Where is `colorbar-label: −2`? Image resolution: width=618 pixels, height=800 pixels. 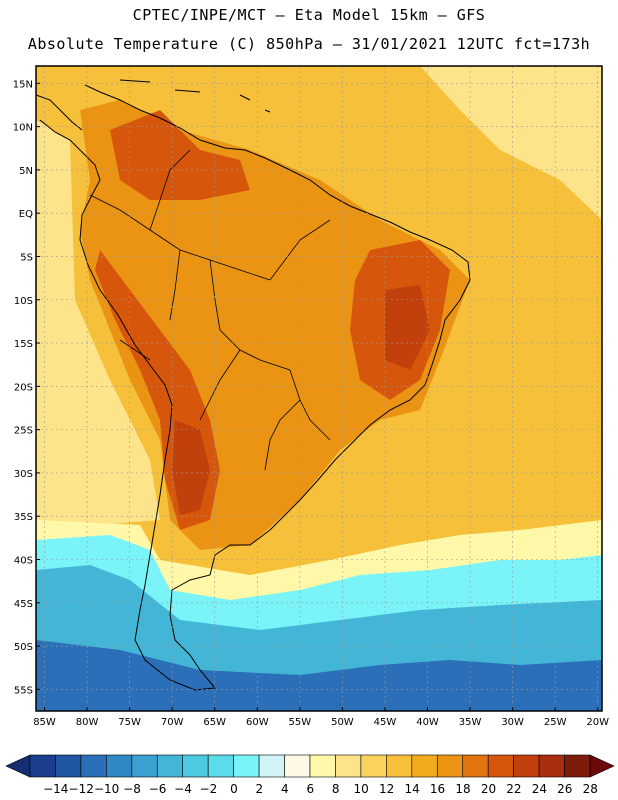 colorbar-label: −2 is located at coordinates (209, 789).